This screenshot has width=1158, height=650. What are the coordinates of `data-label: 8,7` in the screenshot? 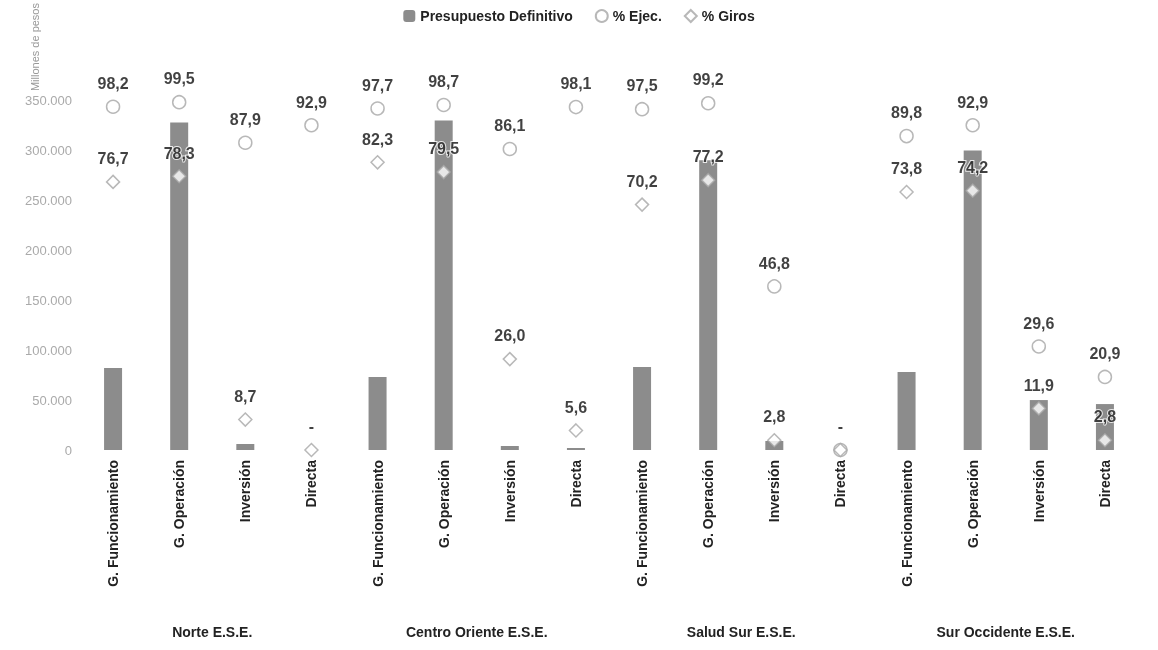 It's located at (245, 396).